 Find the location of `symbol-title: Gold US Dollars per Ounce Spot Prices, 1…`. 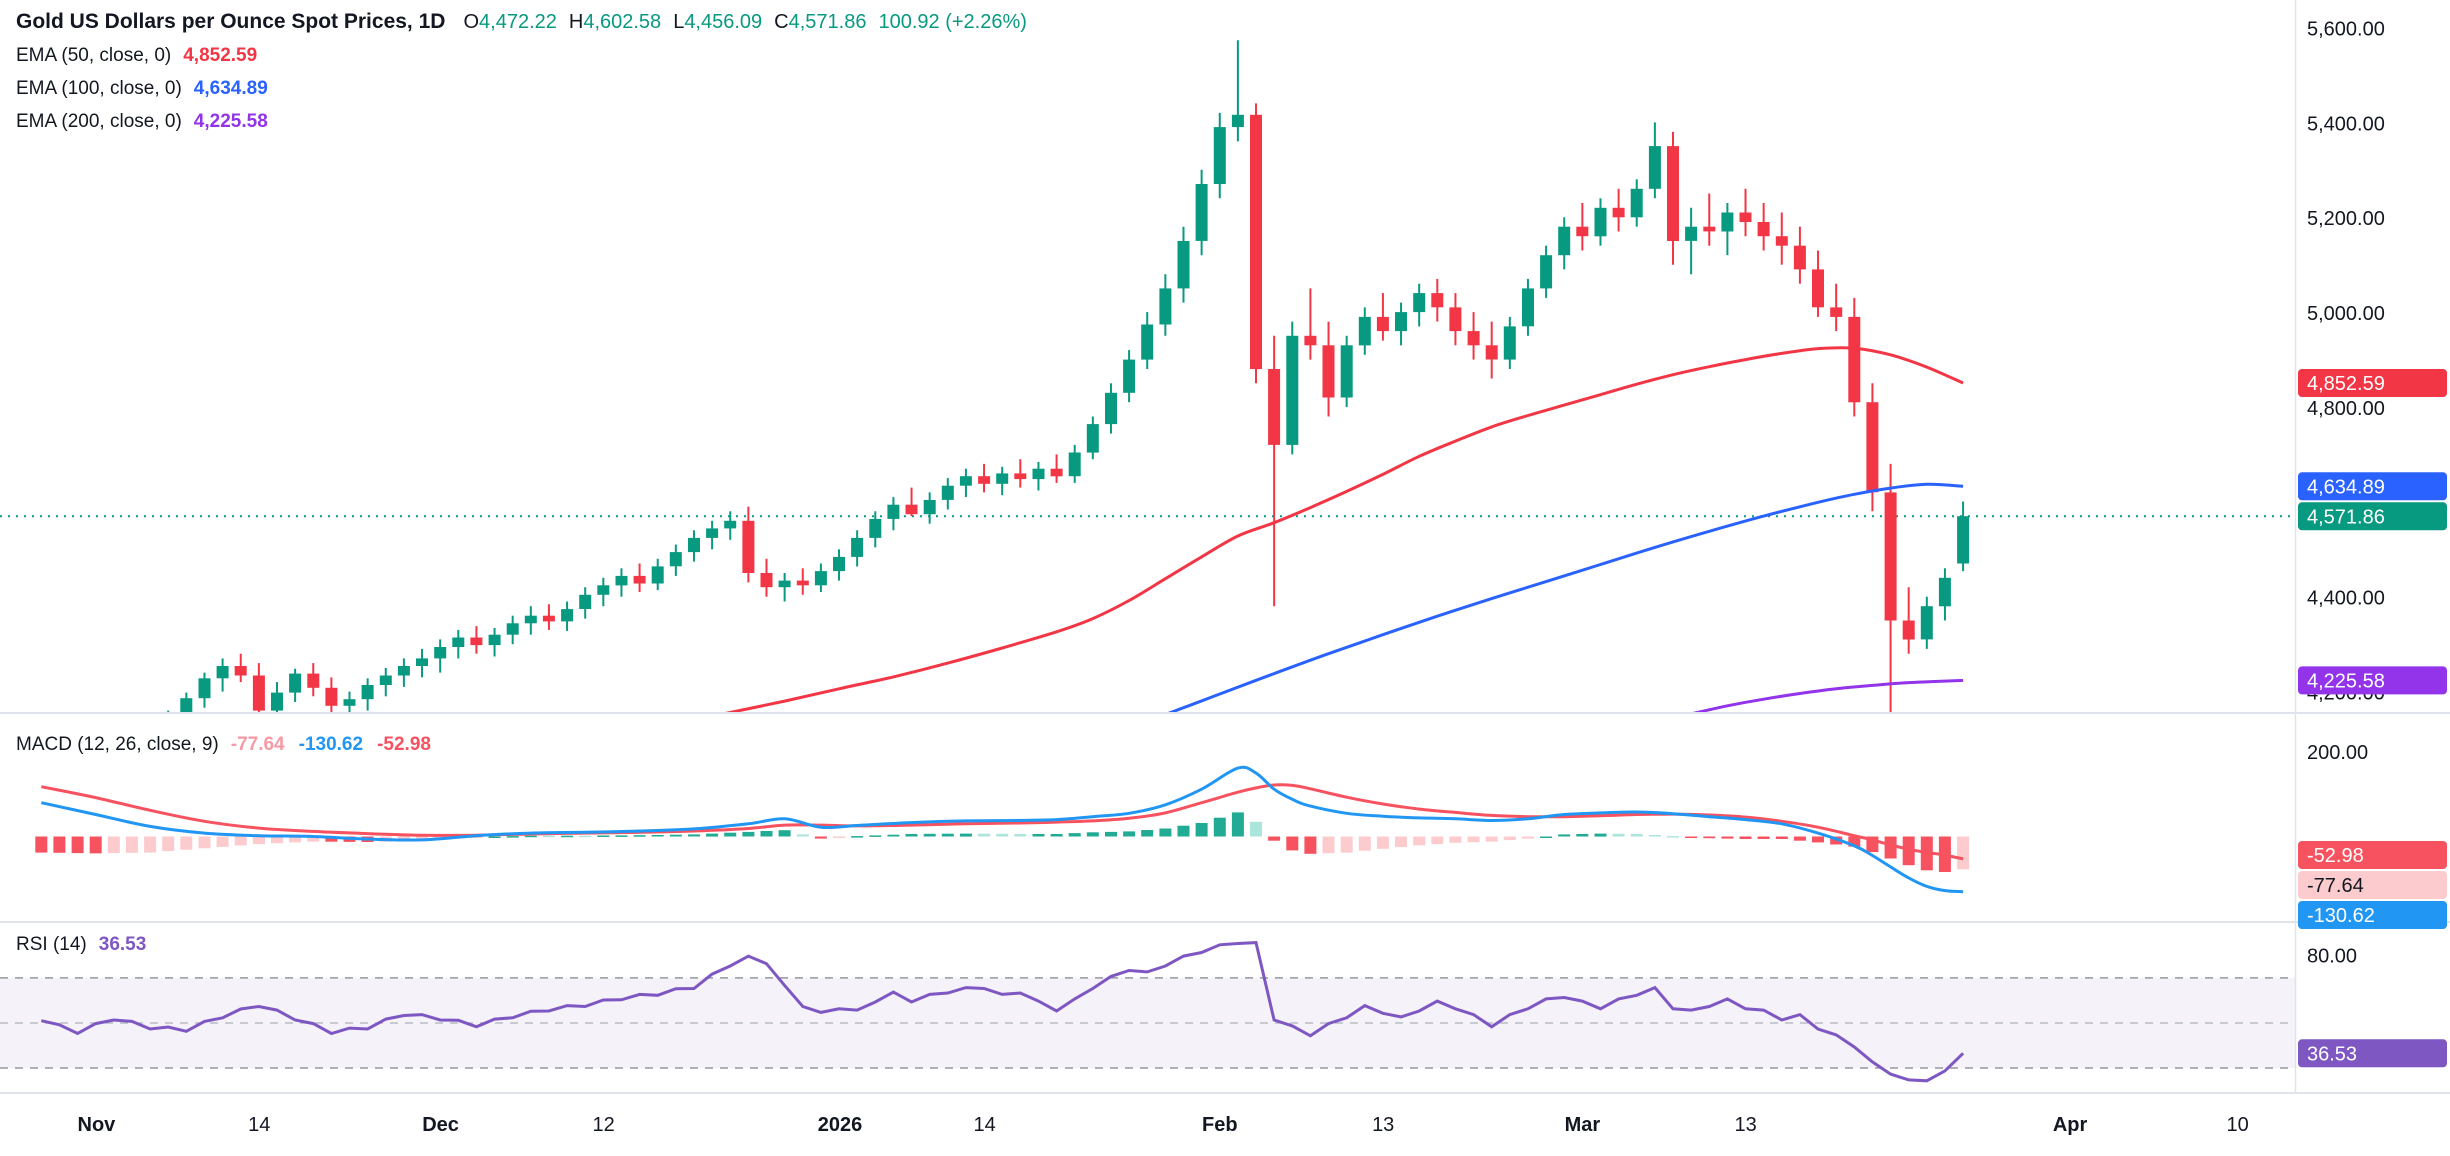

symbol-title: Gold US Dollars per Ounce Spot Prices, 1… is located at coordinates (231, 21).